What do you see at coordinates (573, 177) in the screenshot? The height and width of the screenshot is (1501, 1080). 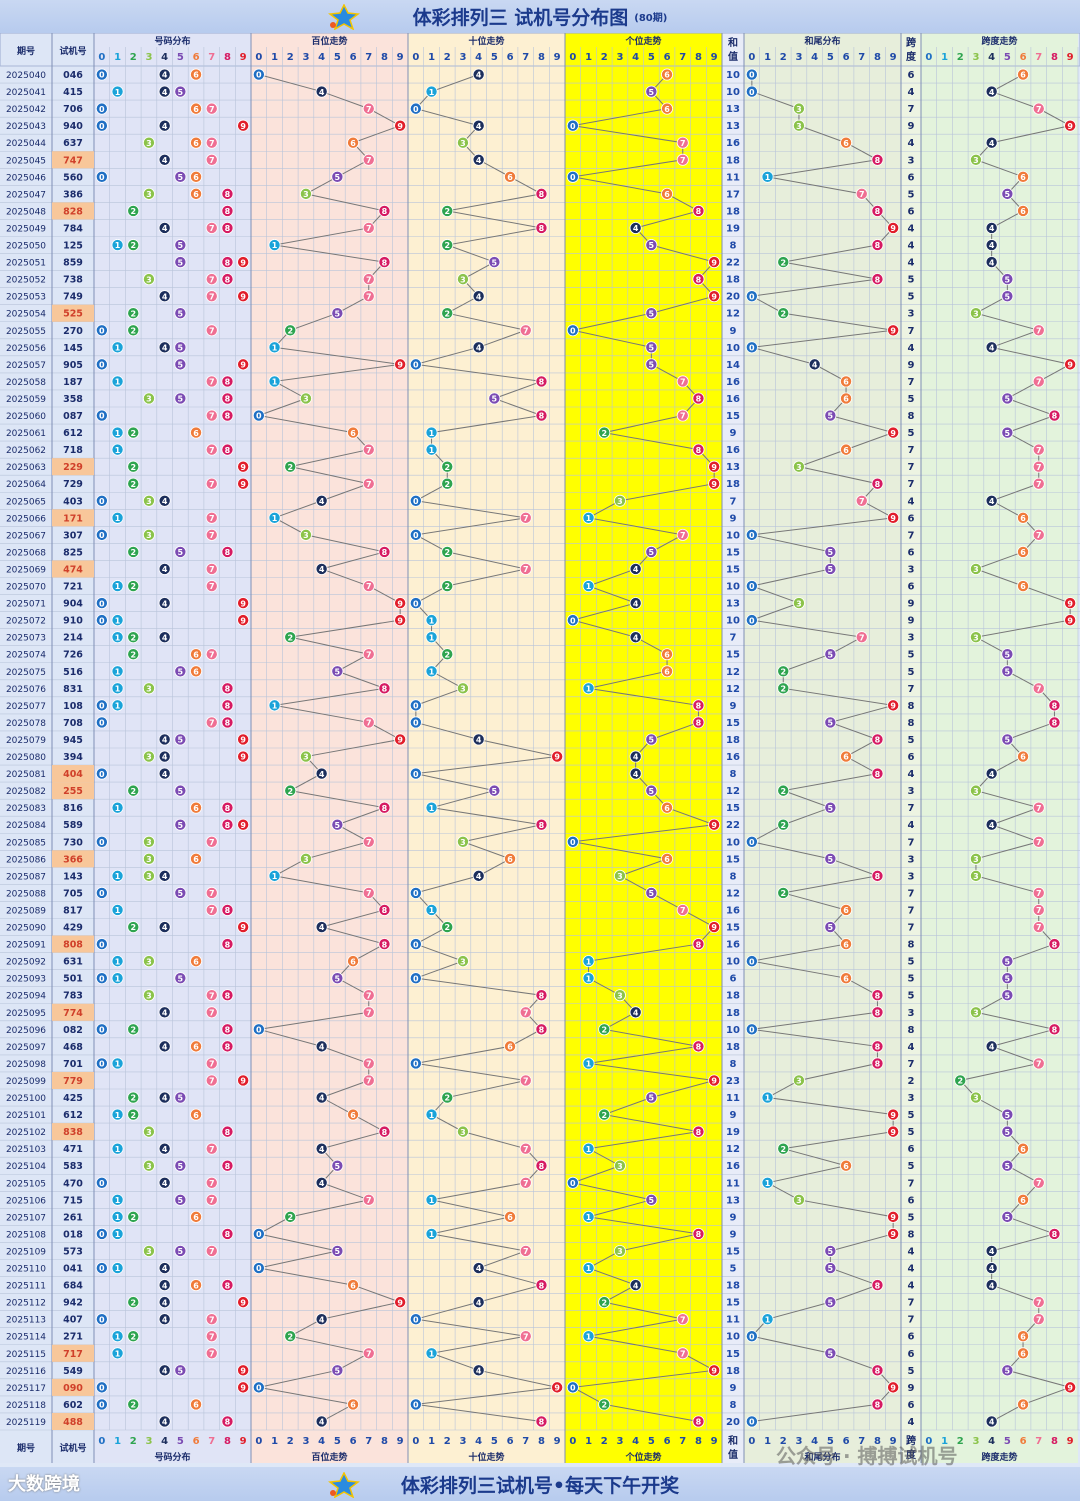 I see `units-ball-label: 0` at bounding box center [573, 177].